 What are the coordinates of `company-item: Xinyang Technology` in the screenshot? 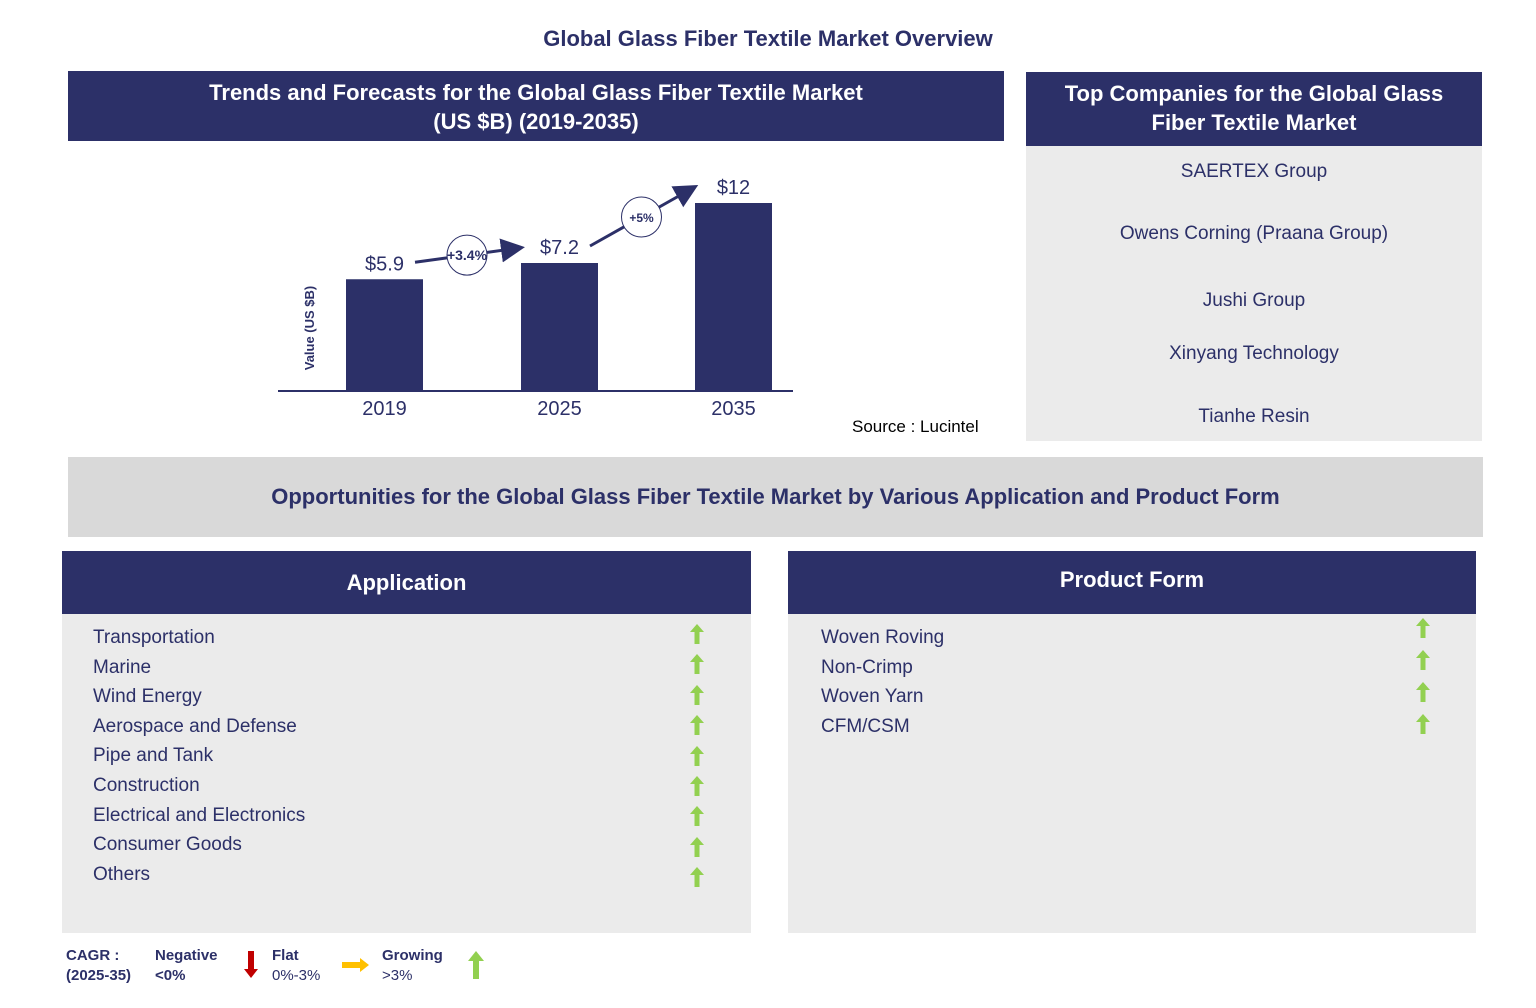 It's located at (1254, 353).